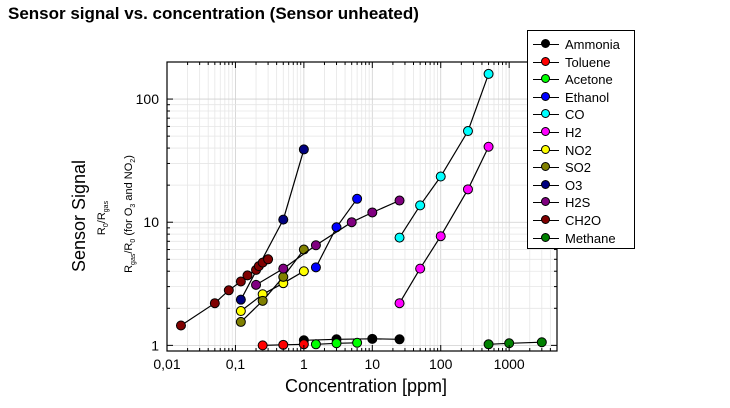  What do you see at coordinates (581, 114) in the screenshot?
I see `legend-item-co: CO` at bounding box center [581, 114].